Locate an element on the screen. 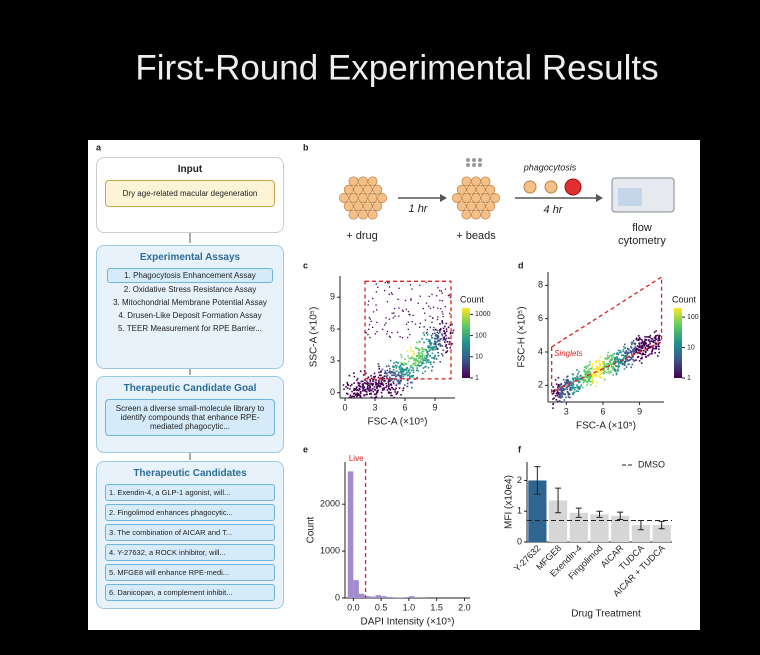  y-tick-label: 0 is located at coordinates (332, 392).